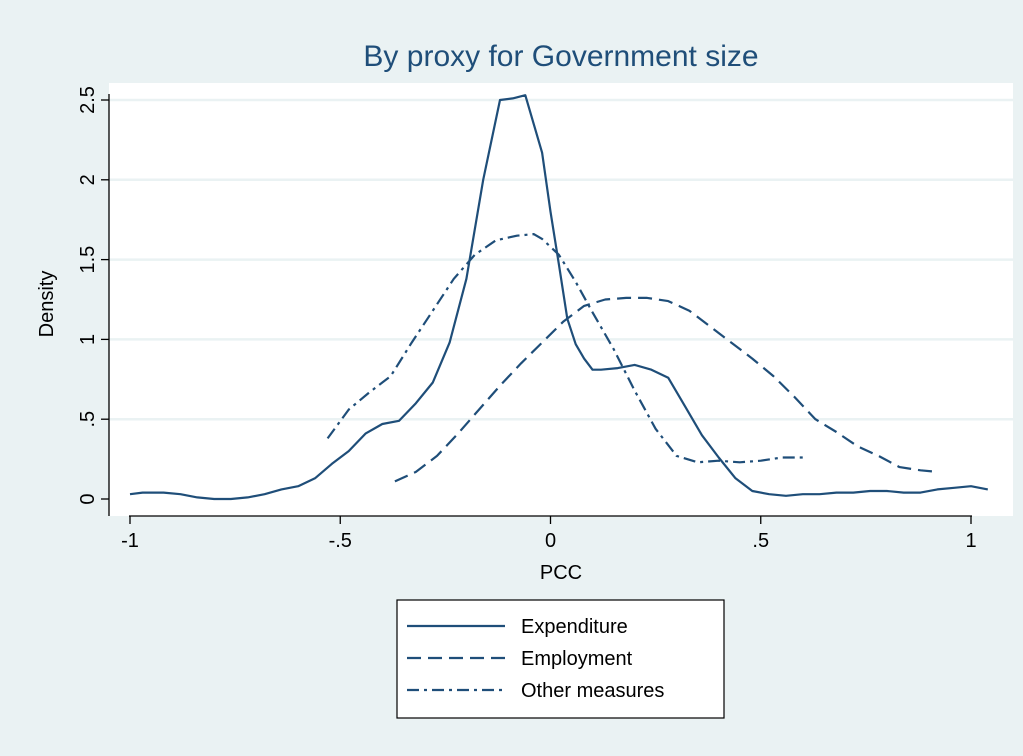 The image size is (1023, 756). I want to click on y-tick-label: 0, so click(88, 498).